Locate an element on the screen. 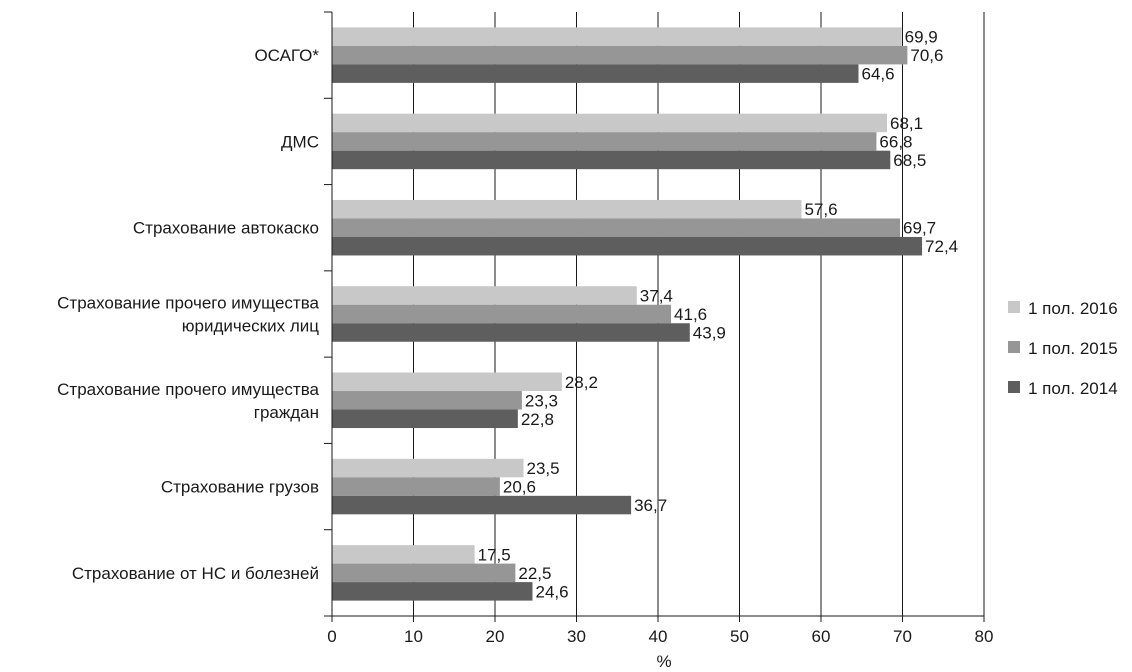 The height and width of the screenshot is (672, 1132). data-label: 17,5 is located at coordinates (494, 554).